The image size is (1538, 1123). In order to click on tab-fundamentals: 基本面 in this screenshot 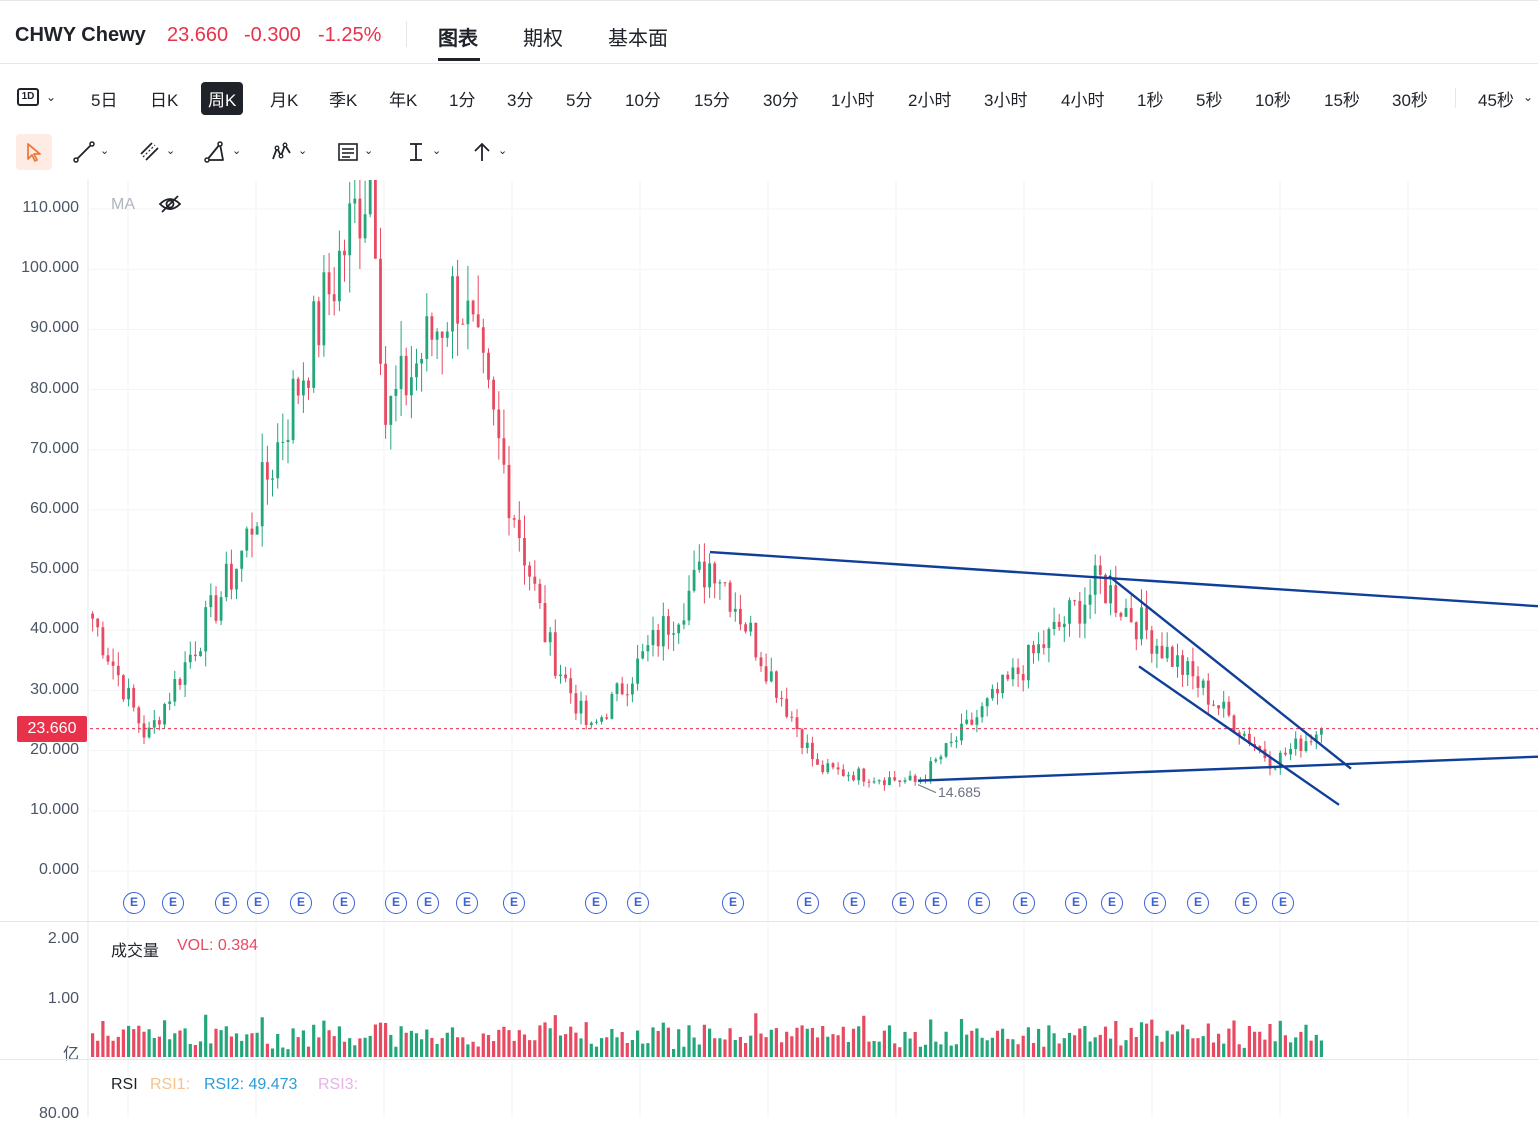, I will do `click(638, 39)`.